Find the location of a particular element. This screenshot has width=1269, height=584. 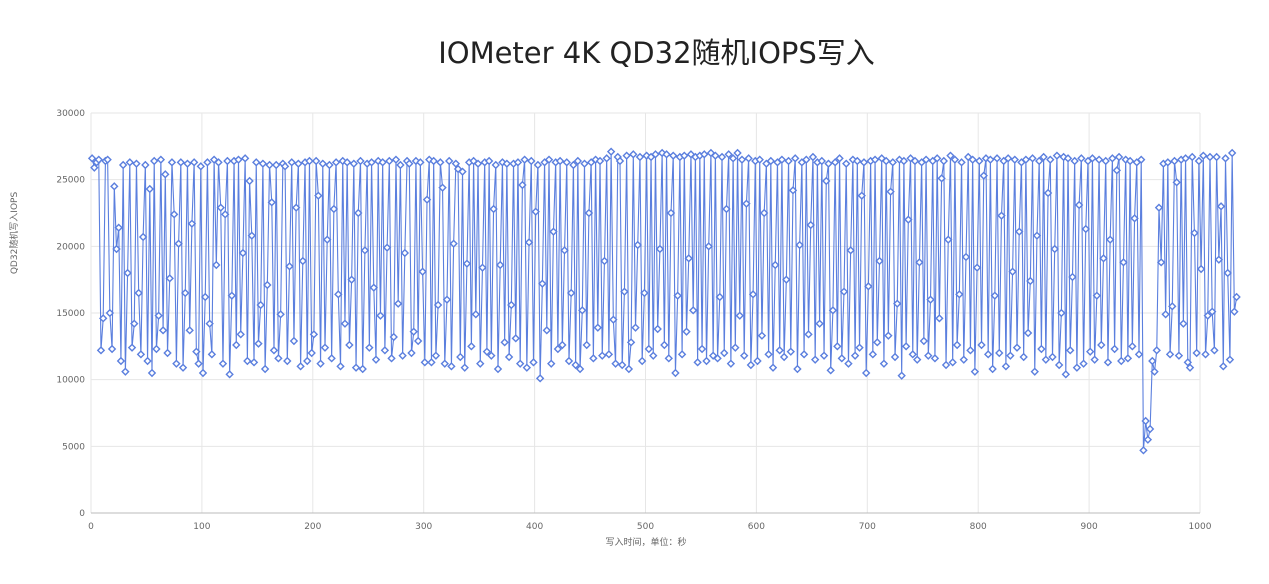

x-tick-label: 1000 is located at coordinates (1200, 527).